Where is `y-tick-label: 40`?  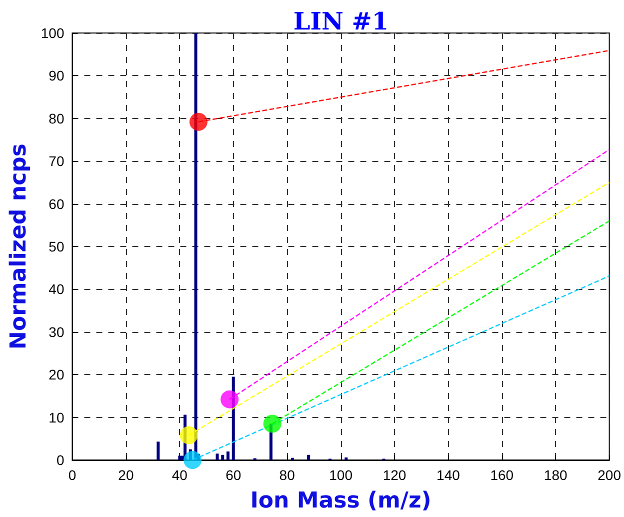 y-tick-label: 40 is located at coordinates (56, 289).